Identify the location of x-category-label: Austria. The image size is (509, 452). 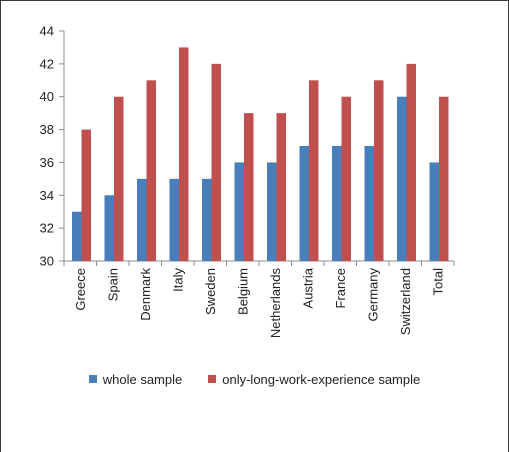
(307, 287).